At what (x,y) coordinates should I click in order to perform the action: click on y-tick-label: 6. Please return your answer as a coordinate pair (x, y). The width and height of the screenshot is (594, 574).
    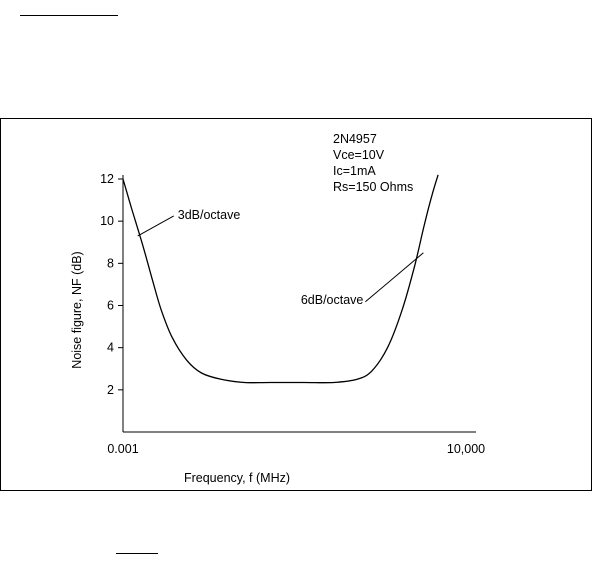
    Looking at the image, I should click on (110, 306).